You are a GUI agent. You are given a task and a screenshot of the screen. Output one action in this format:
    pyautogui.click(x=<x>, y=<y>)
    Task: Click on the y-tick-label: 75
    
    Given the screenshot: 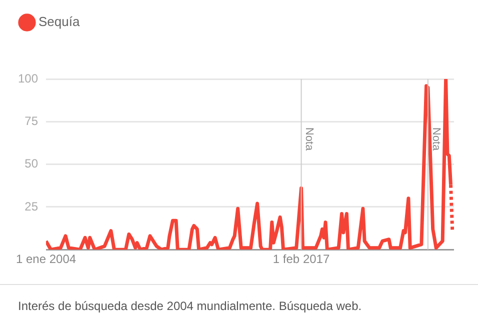 What is the action you would take?
    pyautogui.click(x=31, y=121)
    